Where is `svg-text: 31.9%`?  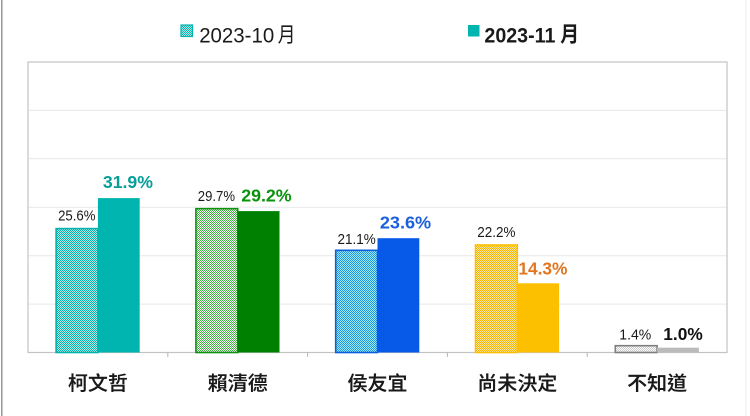 svg-text: 31.9% is located at coordinates (128, 182).